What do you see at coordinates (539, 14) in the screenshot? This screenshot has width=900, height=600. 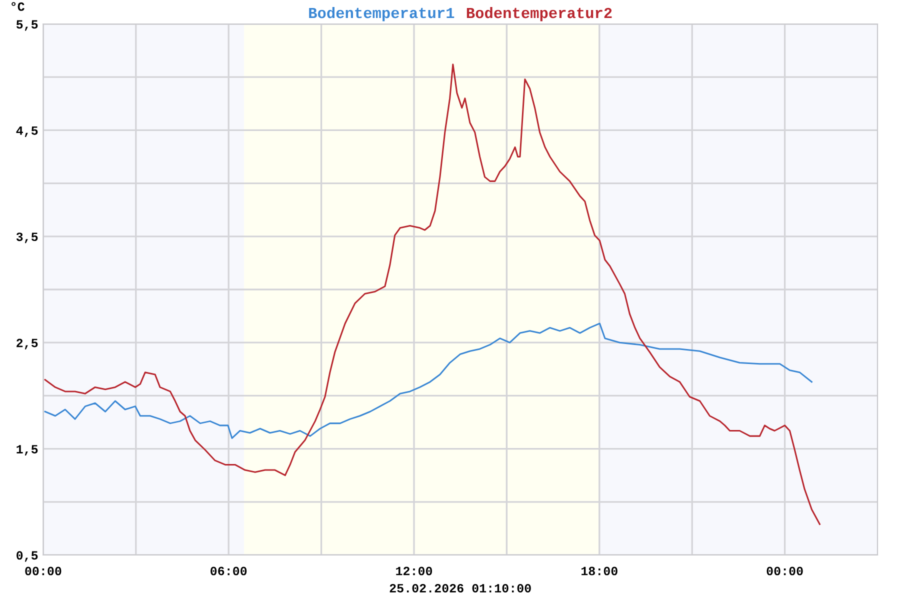 I see `text: Bodentemperatur2` at bounding box center [539, 14].